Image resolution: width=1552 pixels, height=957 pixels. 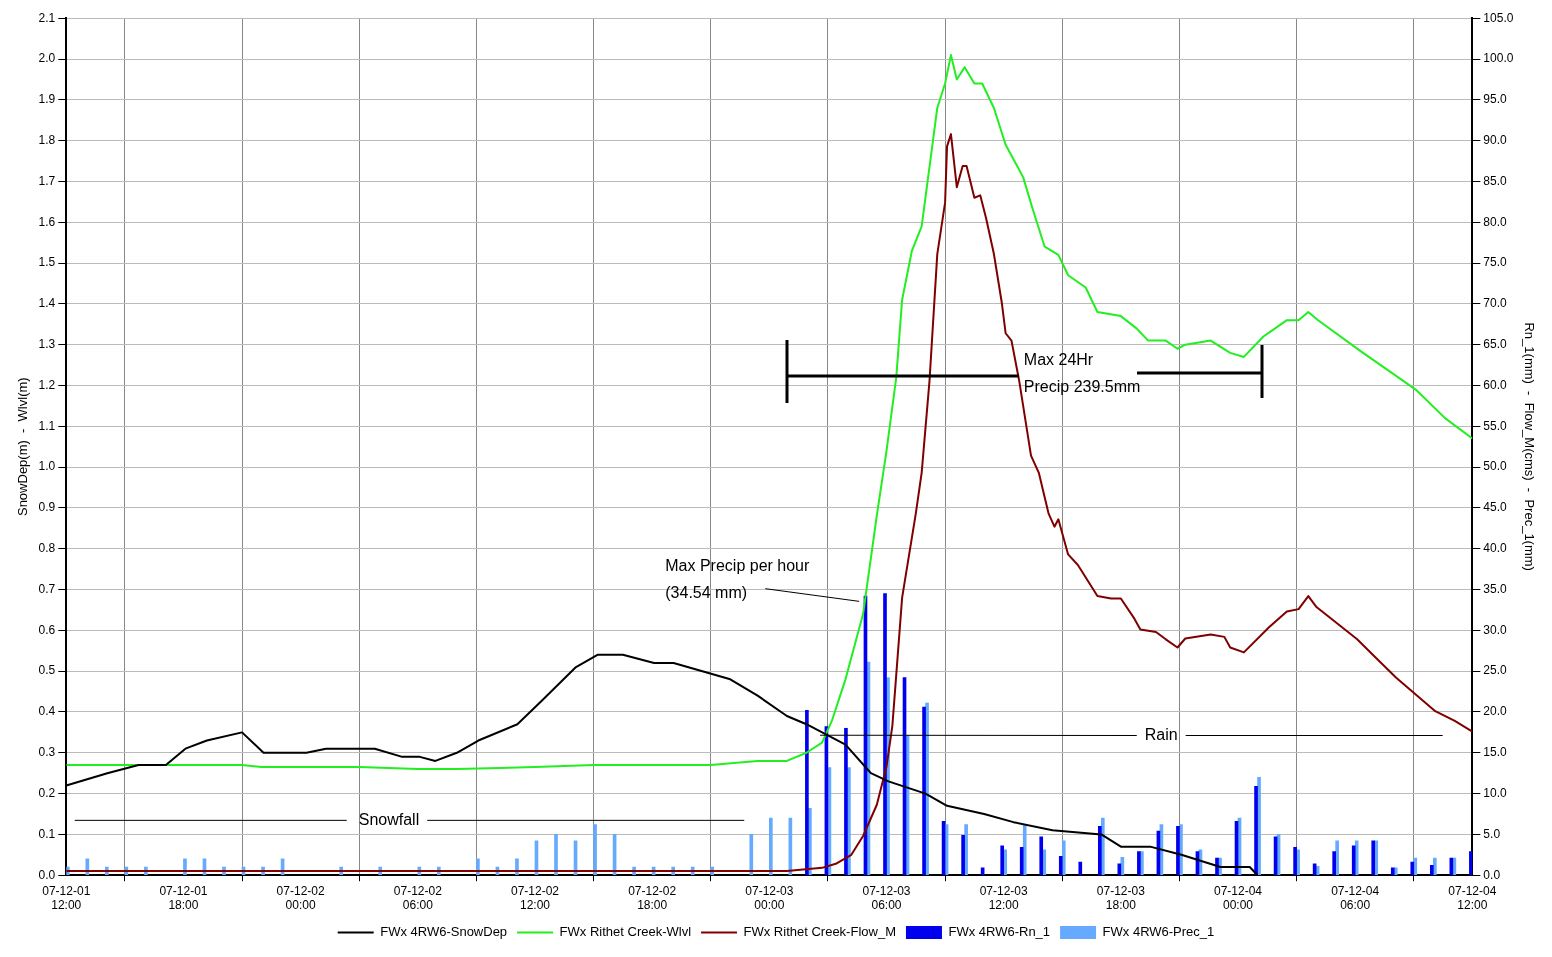 I want to click on y2-tick-label: 10.0, so click(x=1495, y=792).